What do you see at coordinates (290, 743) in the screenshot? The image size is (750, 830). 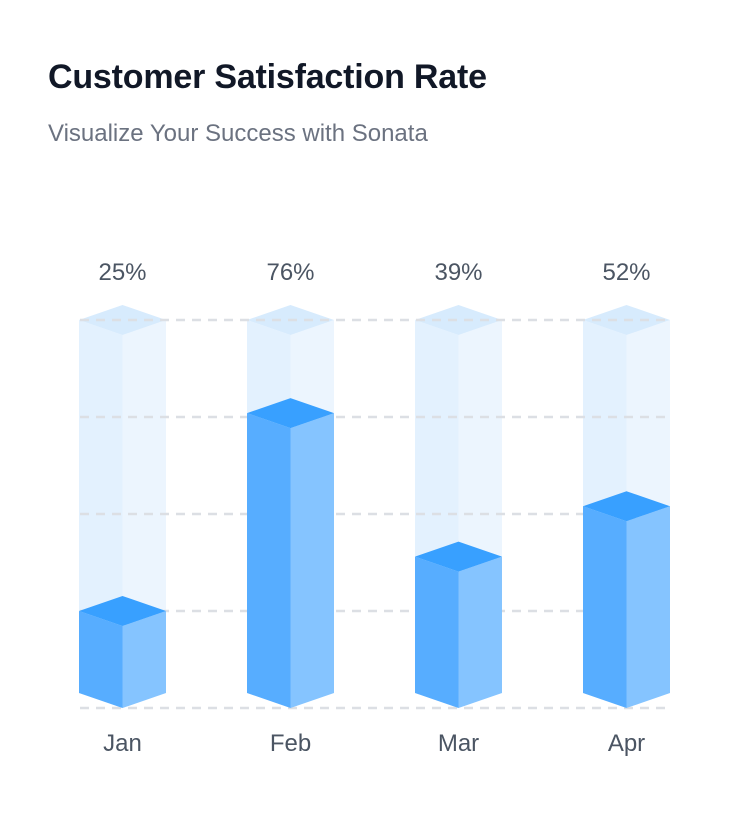 I see `x-tick-label: Feb` at bounding box center [290, 743].